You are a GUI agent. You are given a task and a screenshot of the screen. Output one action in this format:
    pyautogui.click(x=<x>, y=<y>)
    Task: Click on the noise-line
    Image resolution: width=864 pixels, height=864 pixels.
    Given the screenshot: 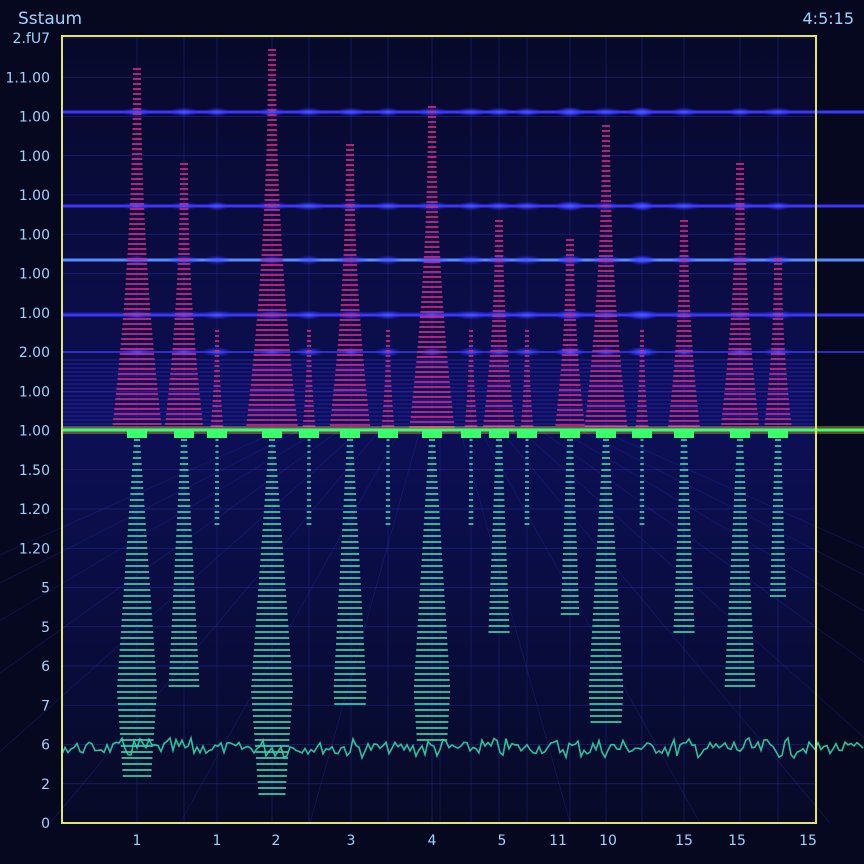 What is the action you would take?
    pyautogui.click(x=462, y=748)
    